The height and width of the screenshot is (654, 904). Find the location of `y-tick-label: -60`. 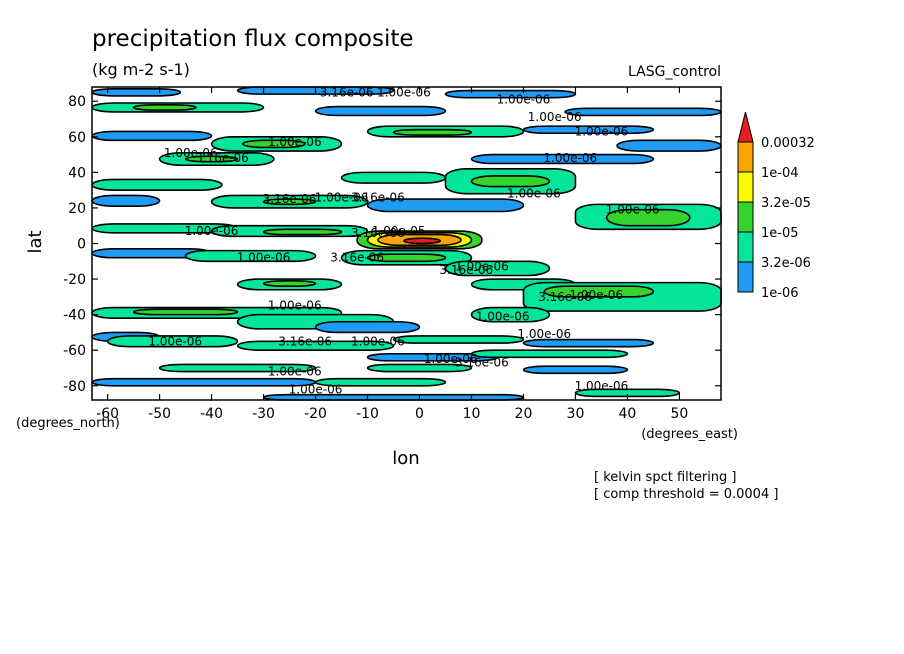

y-tick-label: -60 is located at coordinates (74, 351).